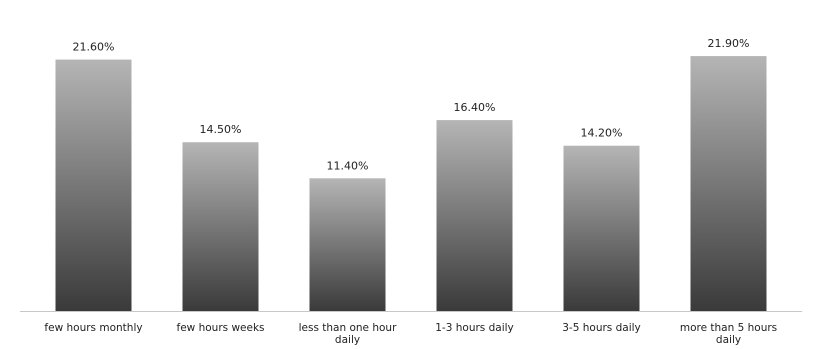 The height and width of the screenshot is (349, 817). What do you see at coordinates (729, 43) in the screenshot?
I see `data-label-5: 21.90%` at bounding box center [729, 43].